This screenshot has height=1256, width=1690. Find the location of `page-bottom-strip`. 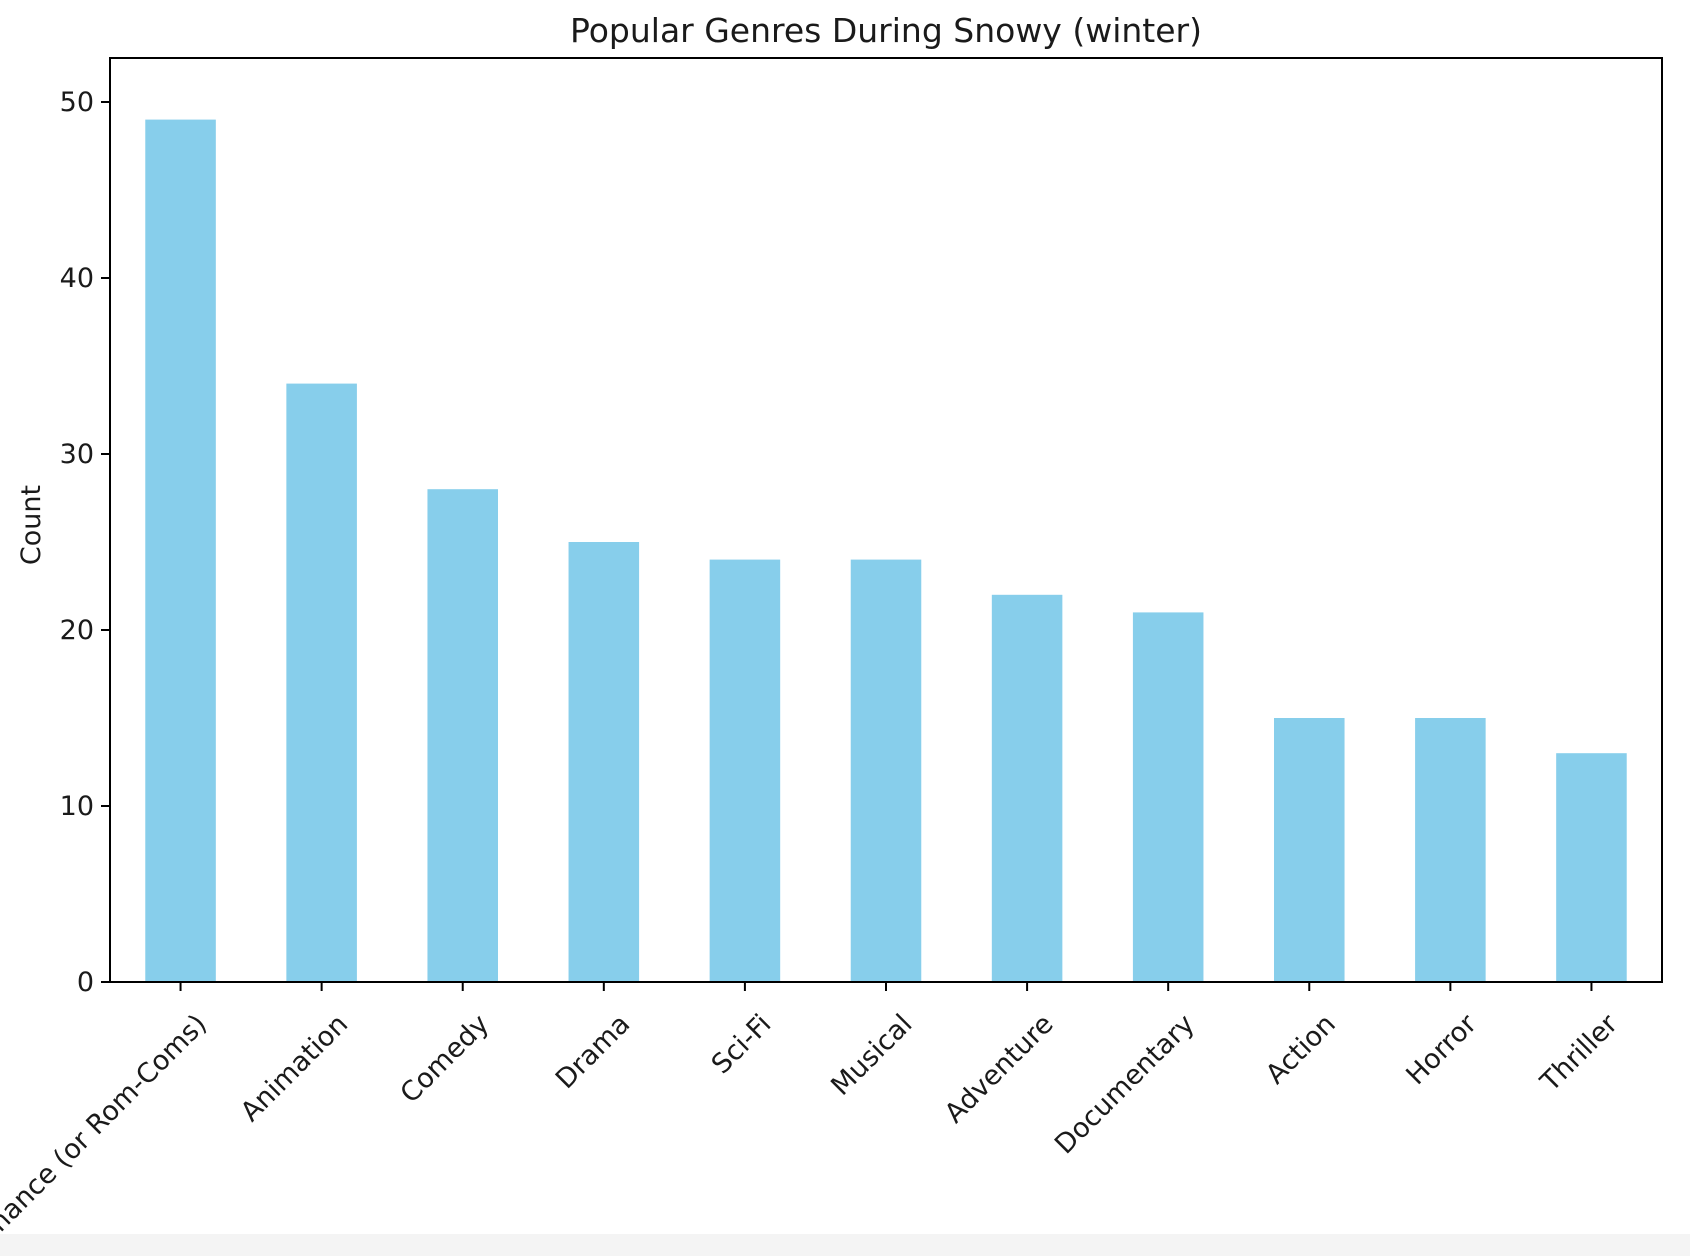

page-bottom-strip is located at coordinates (845, 1245).